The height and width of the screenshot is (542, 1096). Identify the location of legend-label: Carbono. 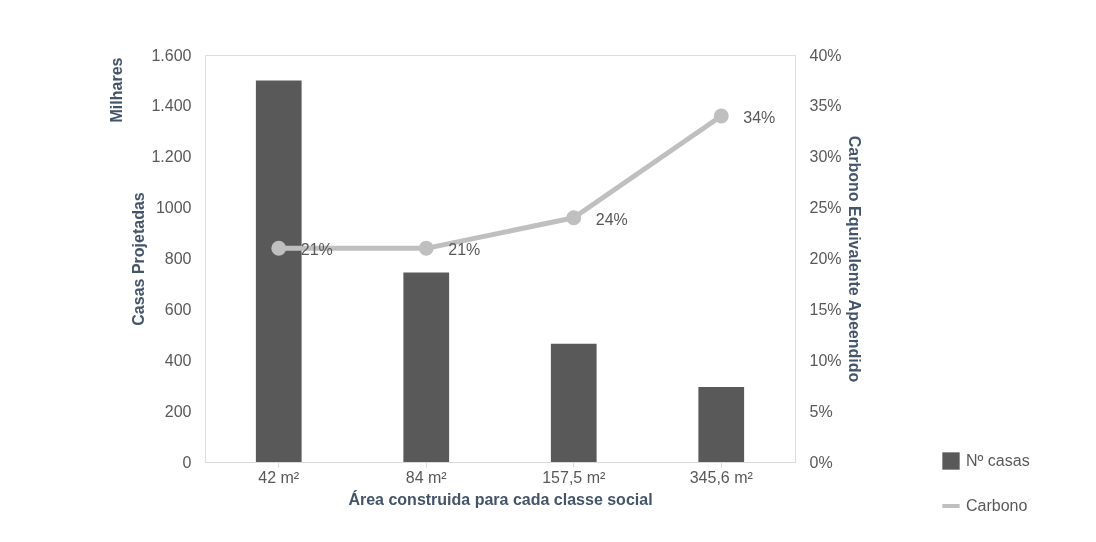
(997, 505).